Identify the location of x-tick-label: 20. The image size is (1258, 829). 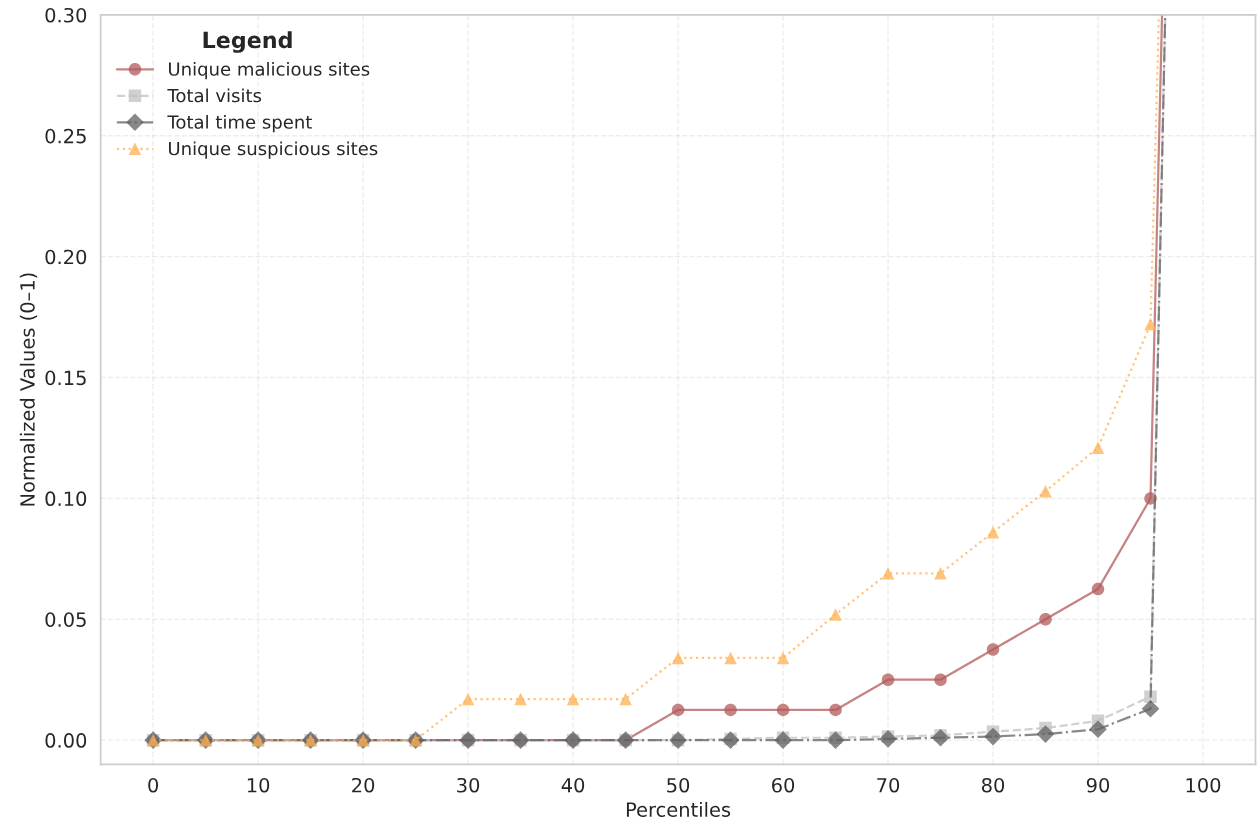
(363, 785).